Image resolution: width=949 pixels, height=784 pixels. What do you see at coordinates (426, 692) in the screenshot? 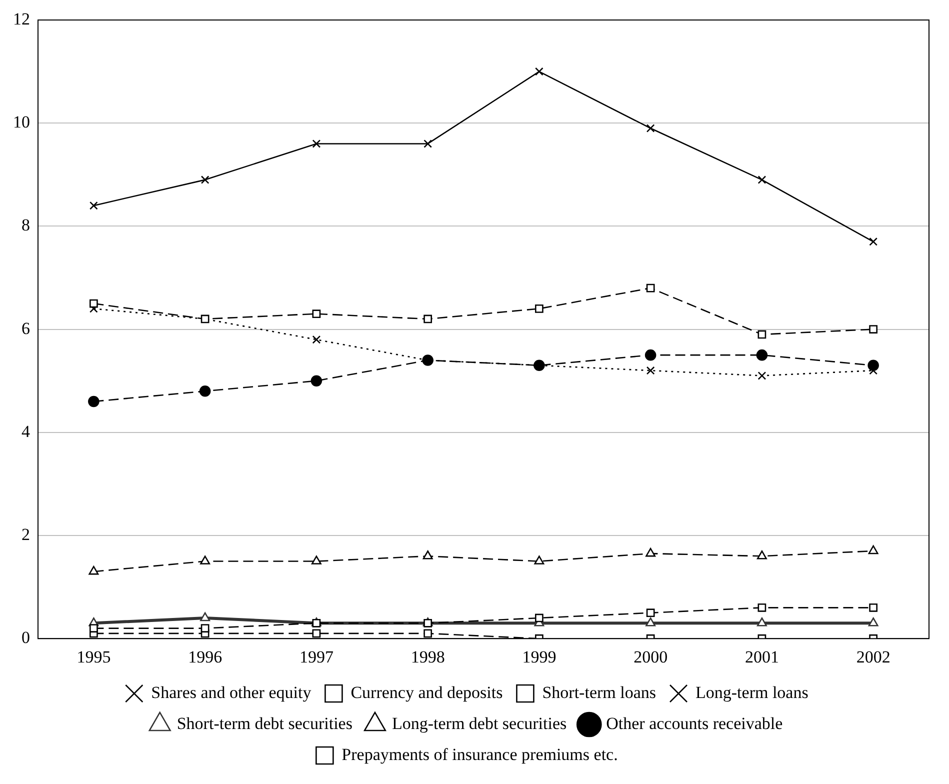
I see `legend-label: Currency and deposits` at bounding box center [426, 692].